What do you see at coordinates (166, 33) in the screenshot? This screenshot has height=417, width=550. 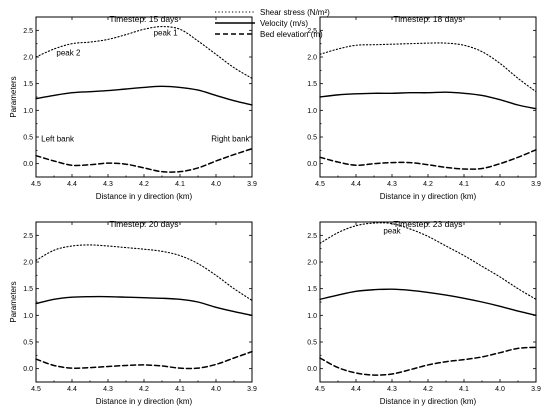 I see `annotation: peak 1` at bounding box center [166, 33].